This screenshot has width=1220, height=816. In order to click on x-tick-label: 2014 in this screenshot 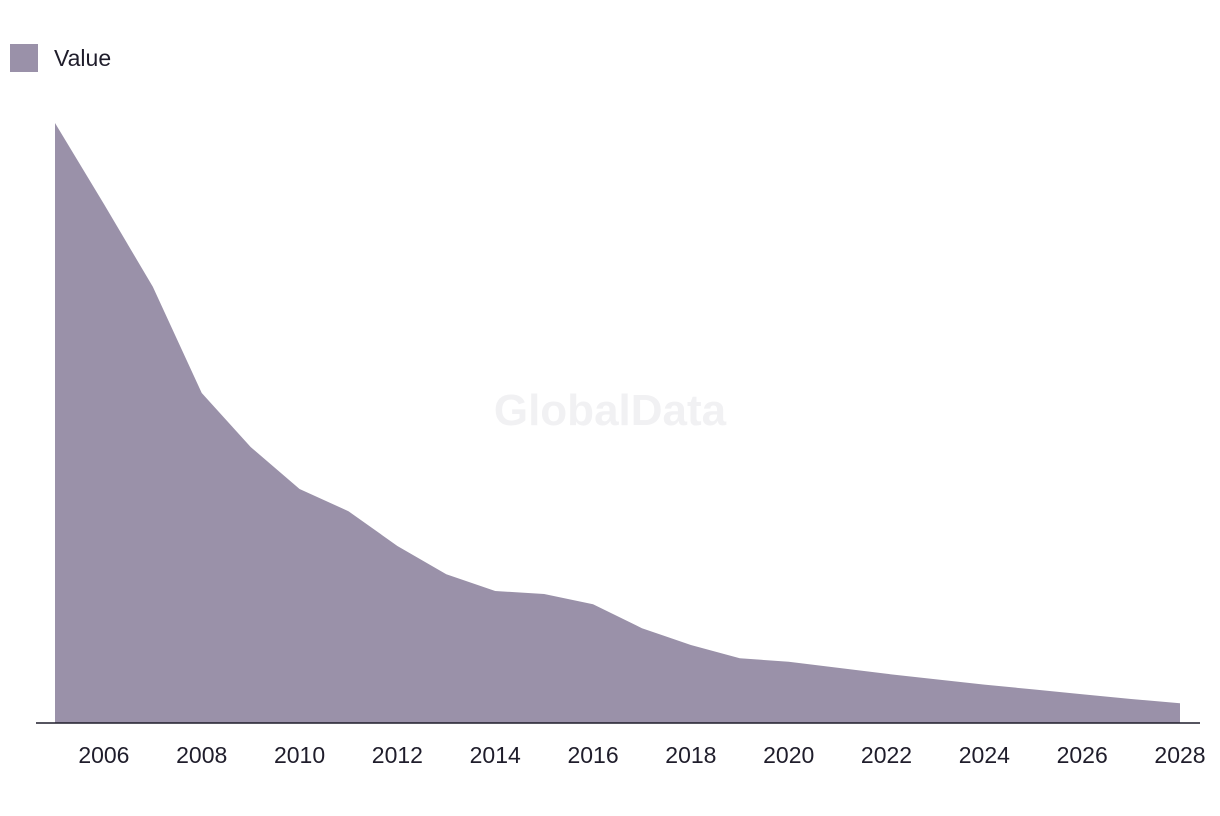, I will do `click(495, 755)`.